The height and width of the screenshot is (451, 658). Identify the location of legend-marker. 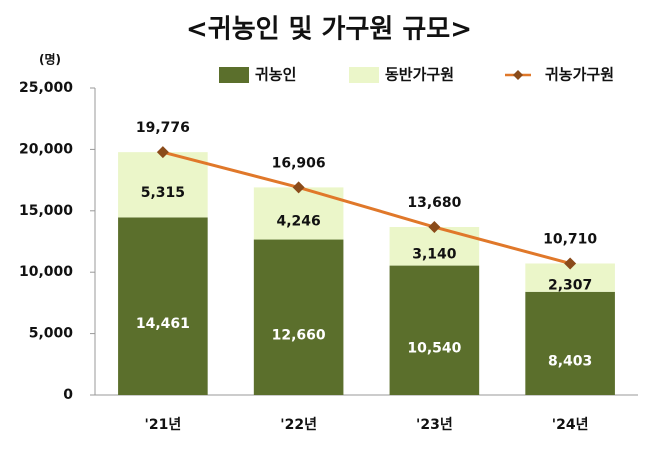
(518, 75).